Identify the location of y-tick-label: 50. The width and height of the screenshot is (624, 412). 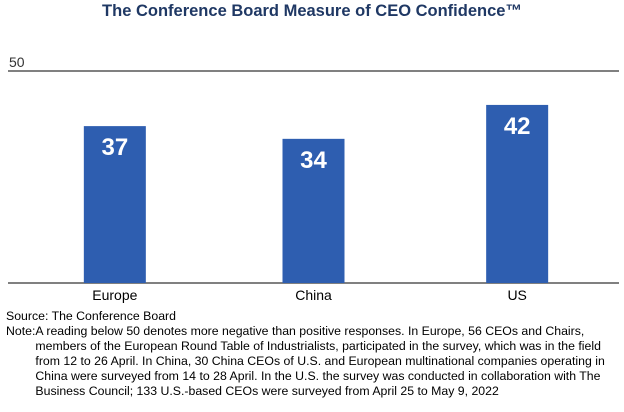
(17, 62).